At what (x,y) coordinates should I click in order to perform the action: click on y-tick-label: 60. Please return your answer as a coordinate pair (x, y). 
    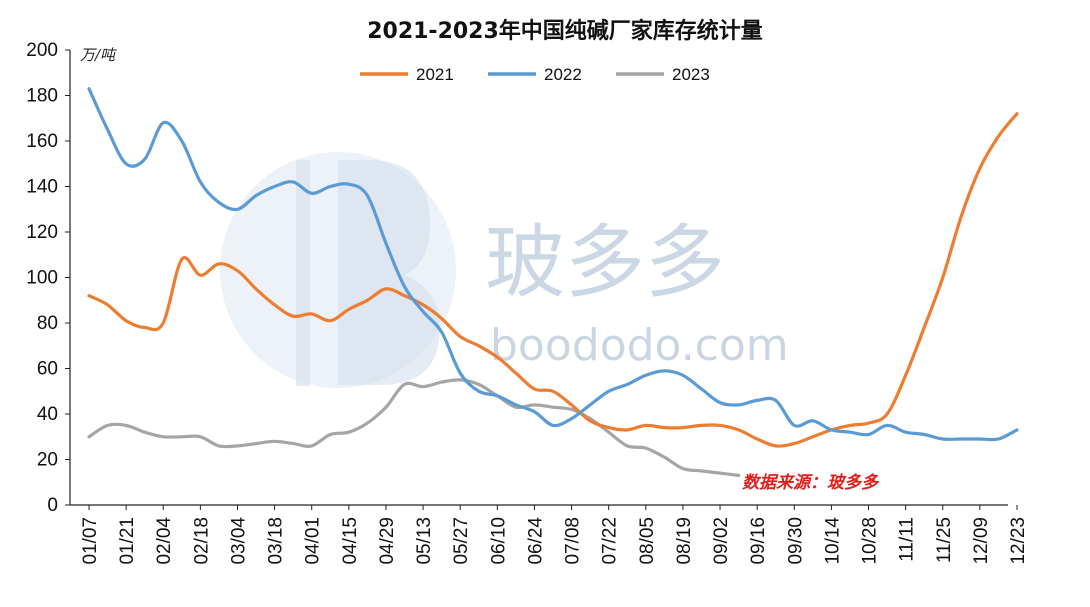
    Looking at the image, I should click on (47, 369).